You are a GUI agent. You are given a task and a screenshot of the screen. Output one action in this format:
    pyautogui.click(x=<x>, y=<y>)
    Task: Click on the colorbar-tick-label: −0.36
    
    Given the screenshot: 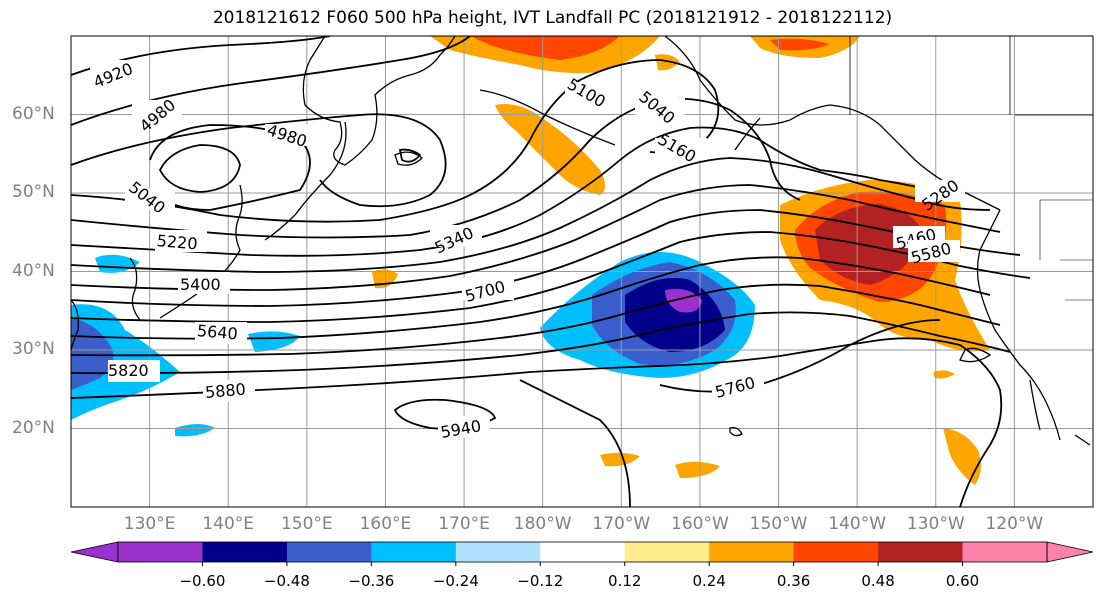 What is the action you would take?
    pyautogui.click(x=371, y=581)
    